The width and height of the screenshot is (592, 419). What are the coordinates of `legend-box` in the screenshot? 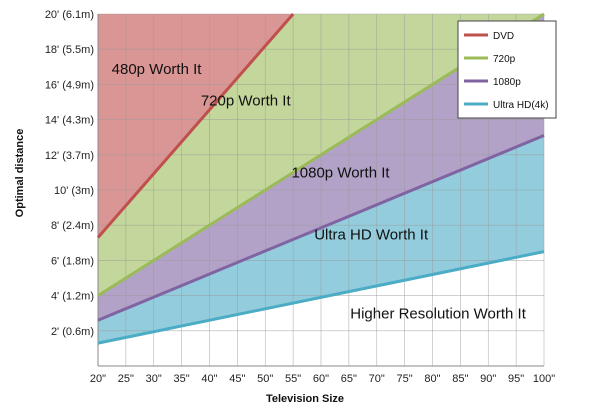 It's located at (507, 69).